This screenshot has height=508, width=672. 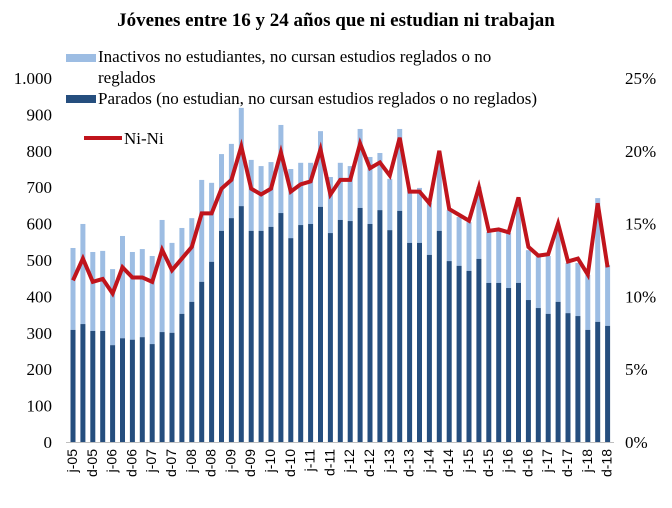 What do you see at coordinates (640, 151) in the screenshot?
I see `y2-tick-label: 20%` at bounding box center [640, 151].